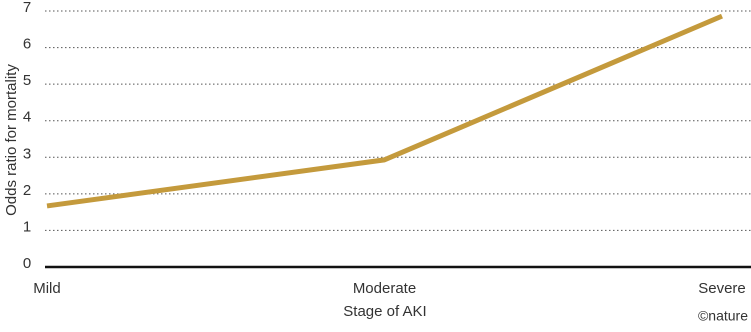 The height and width of the screenshot is (332, 751). What do you see at coordinates (47, 288) in the screenshot?
I see `x-tick-label: Mild` at bounding box center [47, 288].